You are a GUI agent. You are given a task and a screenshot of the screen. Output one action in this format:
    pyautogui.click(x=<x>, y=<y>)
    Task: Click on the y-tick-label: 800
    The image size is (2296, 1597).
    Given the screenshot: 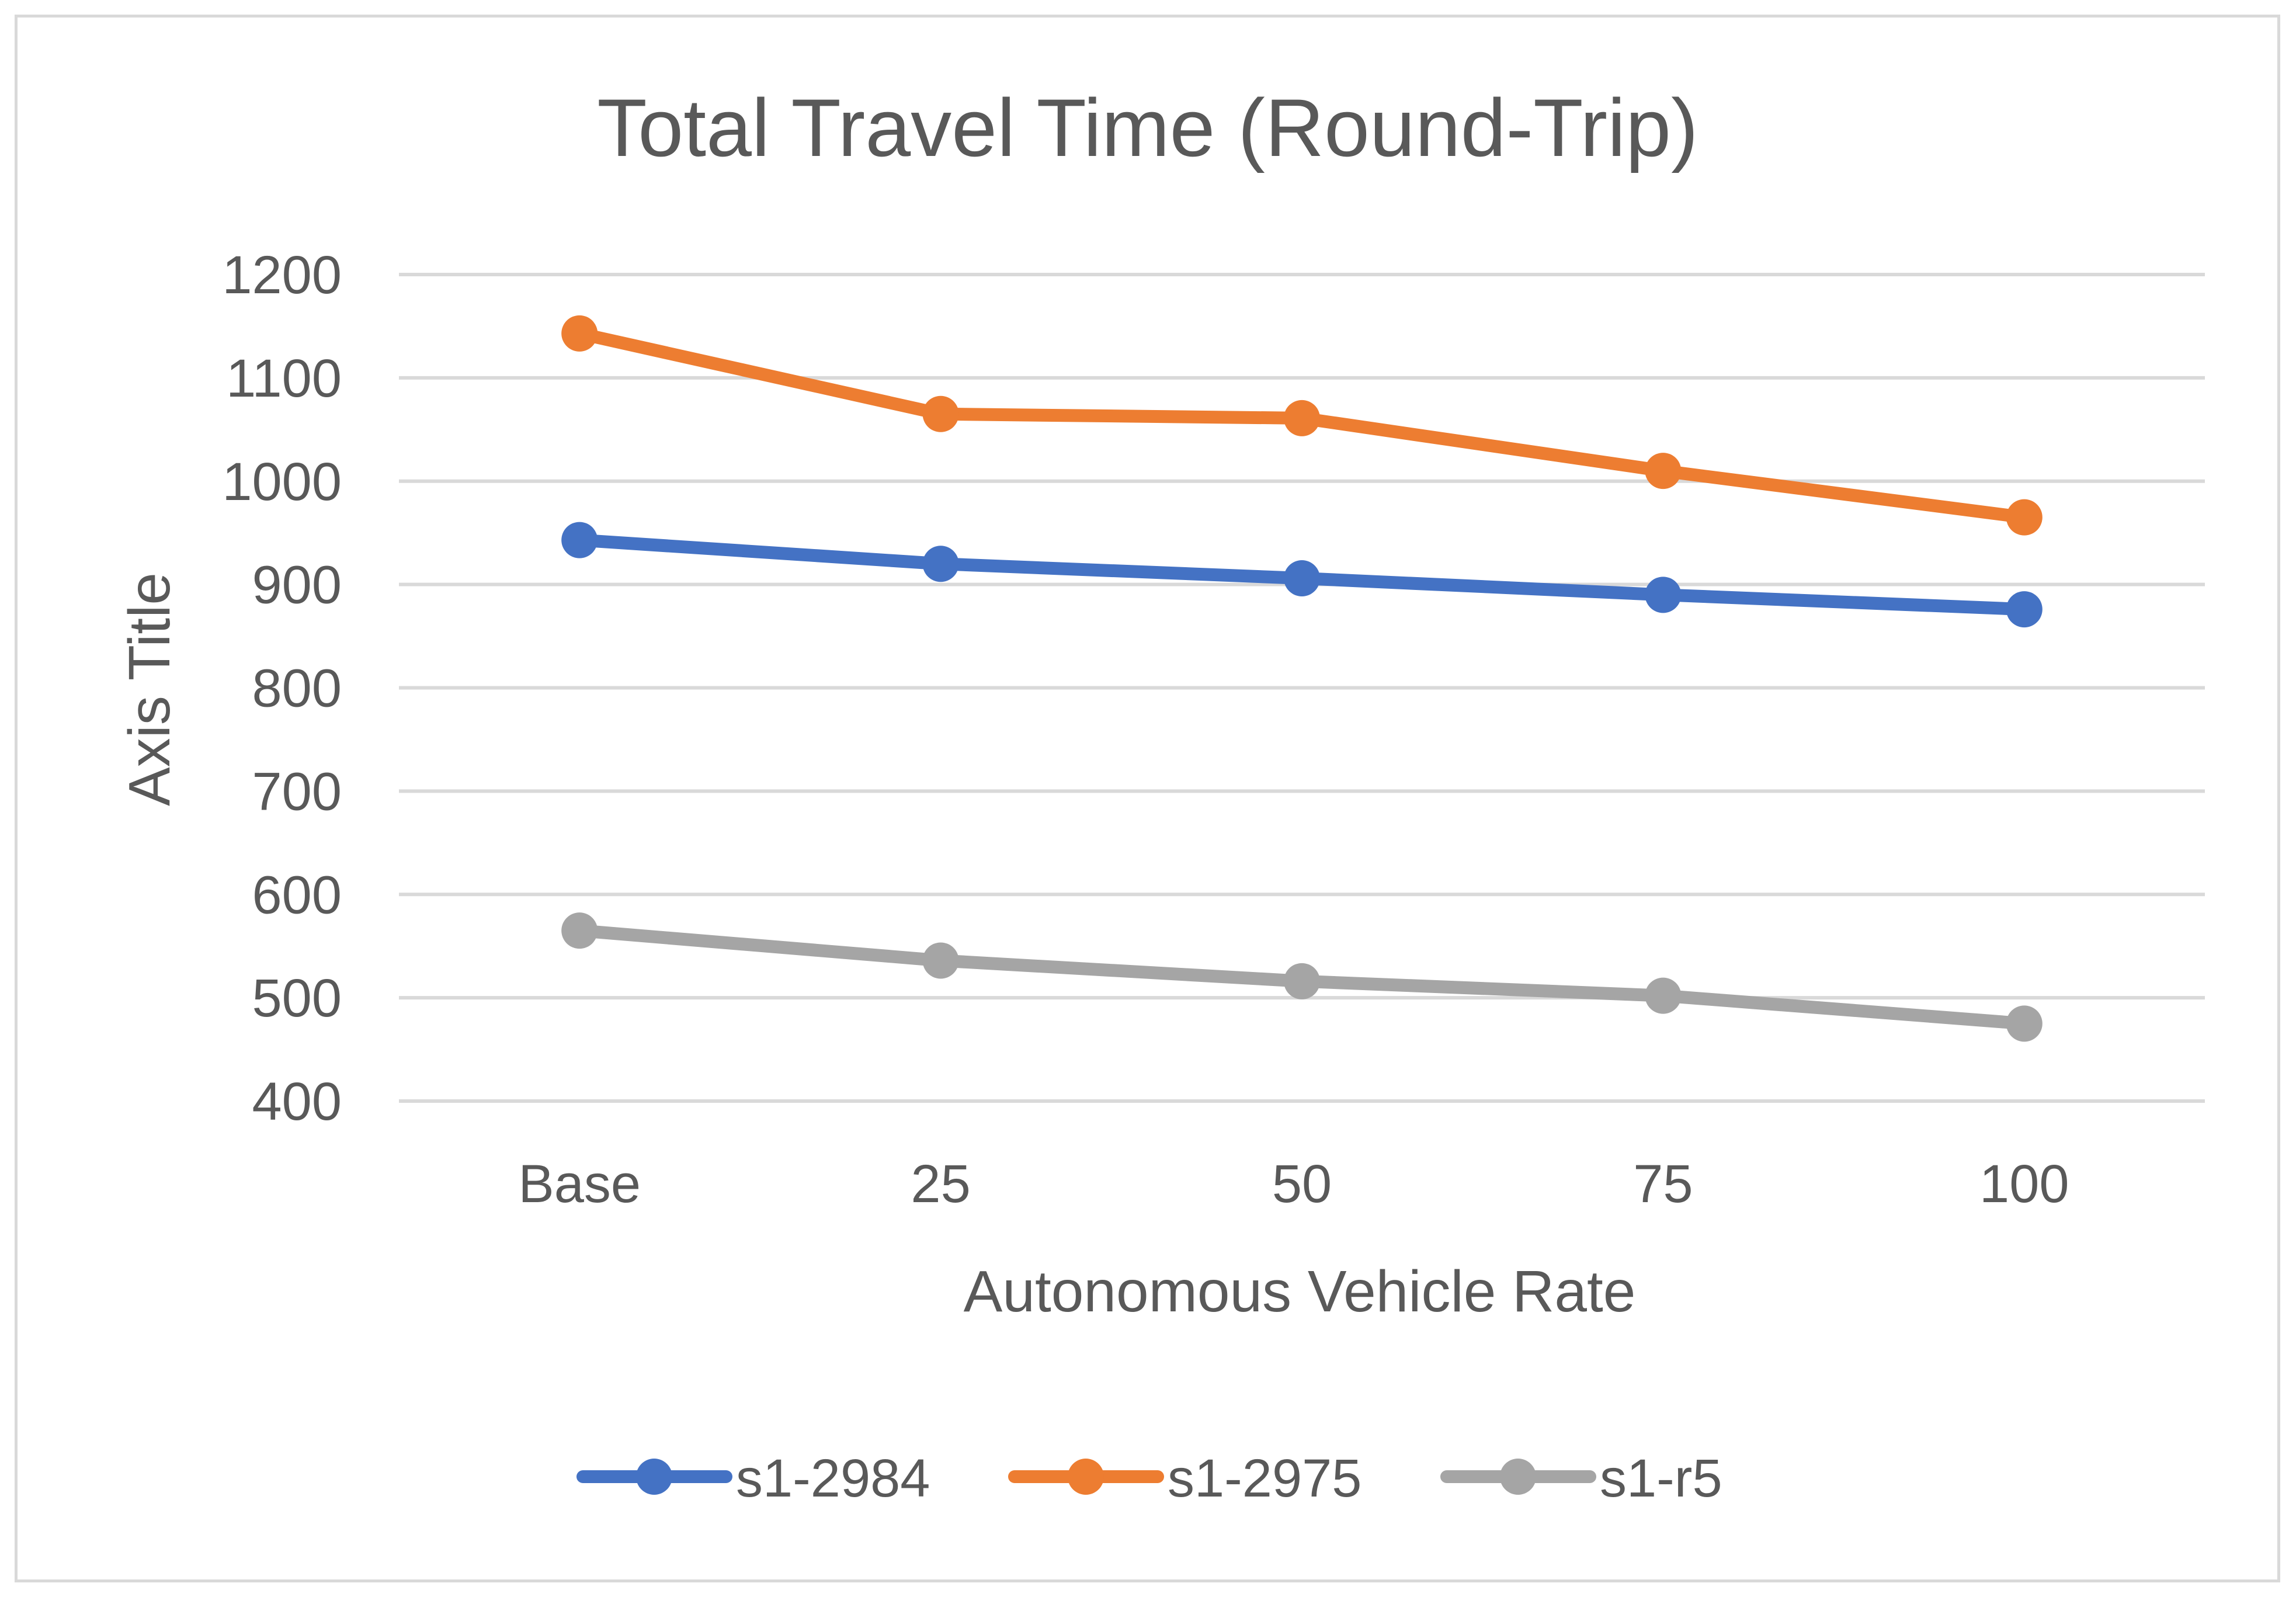 What is the action you would take?
    pyautogui.click(x=297, y=688)
    